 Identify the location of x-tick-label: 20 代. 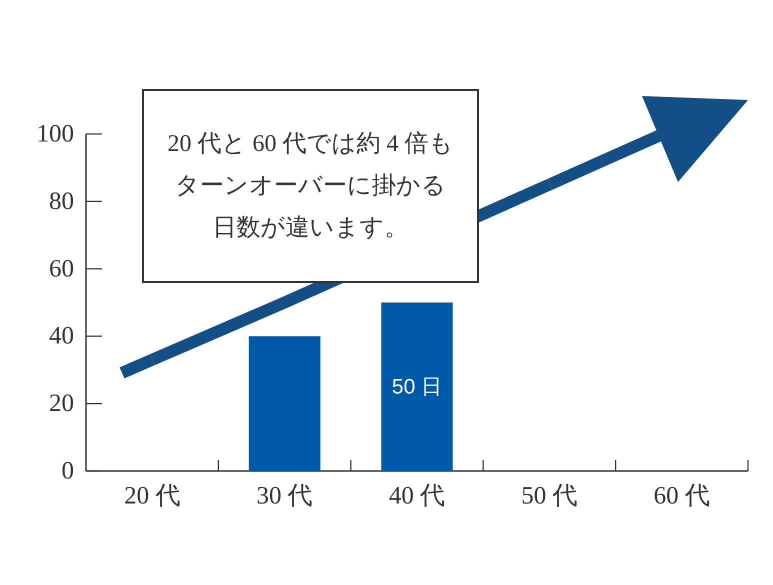
(152, 496).